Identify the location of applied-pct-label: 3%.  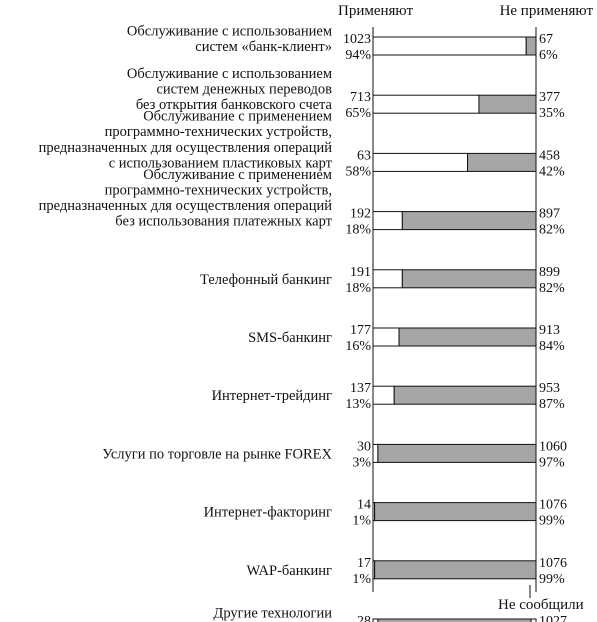
(361, 462).